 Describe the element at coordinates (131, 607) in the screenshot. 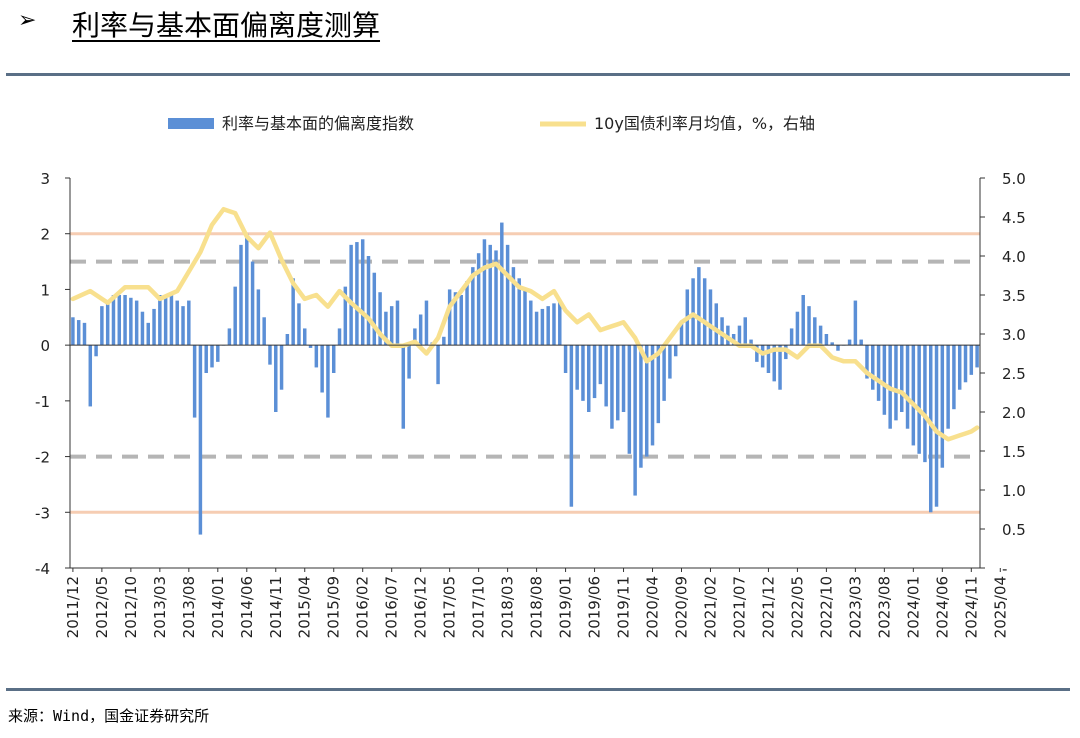

I see `x-tick-label: 2012/10` at that location.